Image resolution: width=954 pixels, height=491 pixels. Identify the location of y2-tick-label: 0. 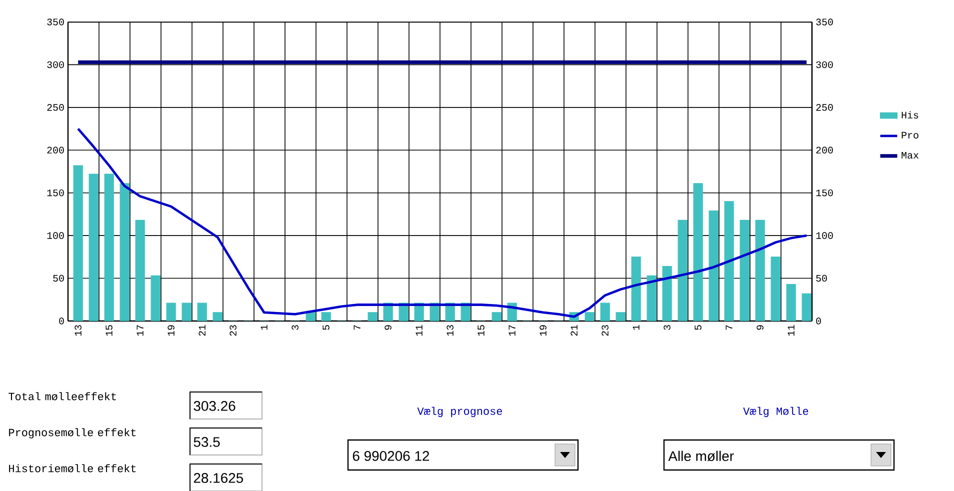
(818, 320).